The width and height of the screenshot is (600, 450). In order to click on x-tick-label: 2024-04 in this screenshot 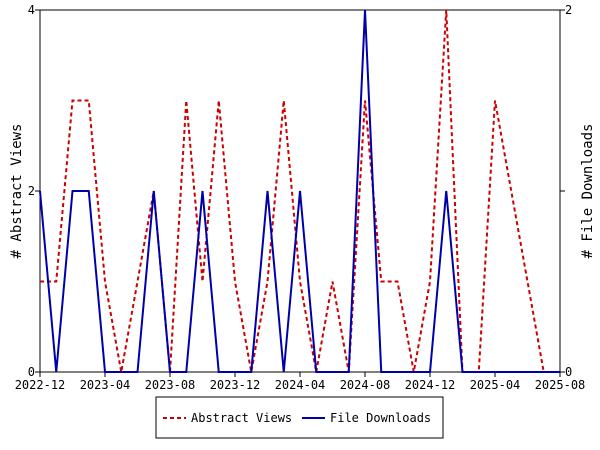, I will do `click(300, 385)`.